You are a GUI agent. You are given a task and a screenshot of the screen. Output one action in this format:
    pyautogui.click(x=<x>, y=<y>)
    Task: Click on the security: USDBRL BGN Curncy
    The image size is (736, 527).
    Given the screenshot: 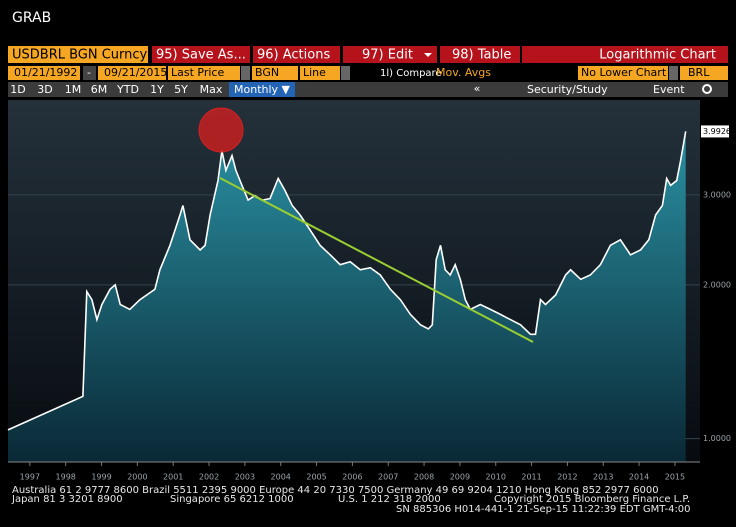 What is the action you would take?
    pyautogui.click(x=80, y=55)
    